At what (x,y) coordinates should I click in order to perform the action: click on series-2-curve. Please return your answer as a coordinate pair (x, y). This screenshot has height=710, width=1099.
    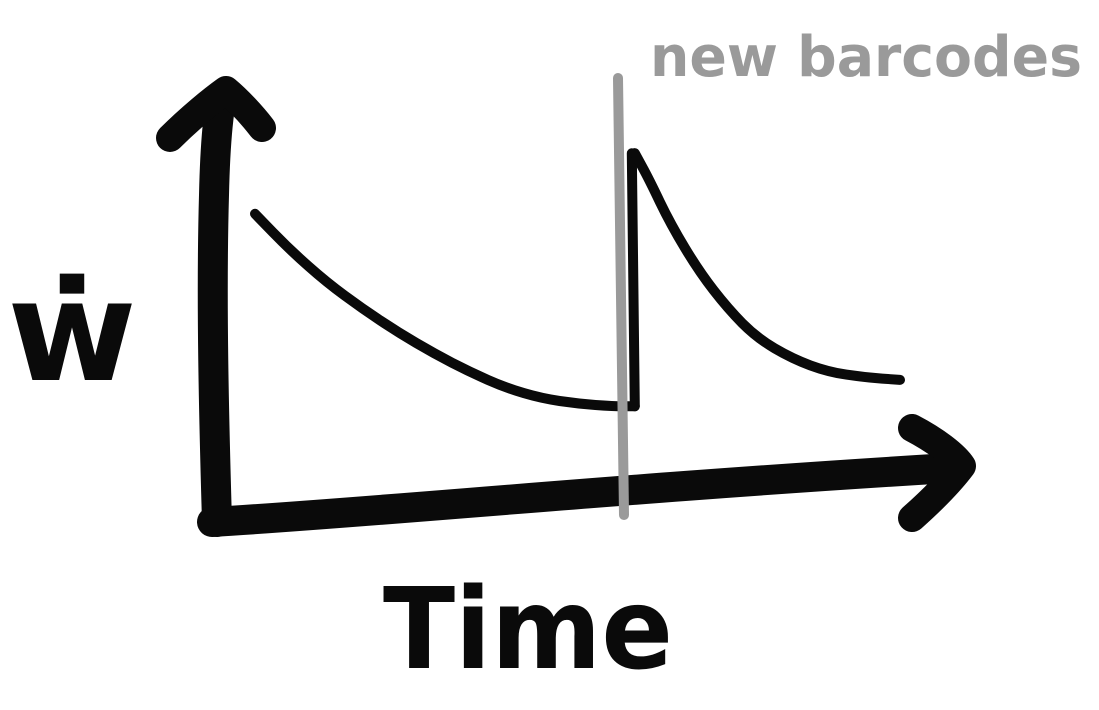
    Looking at the image, I should click on (767, 266).